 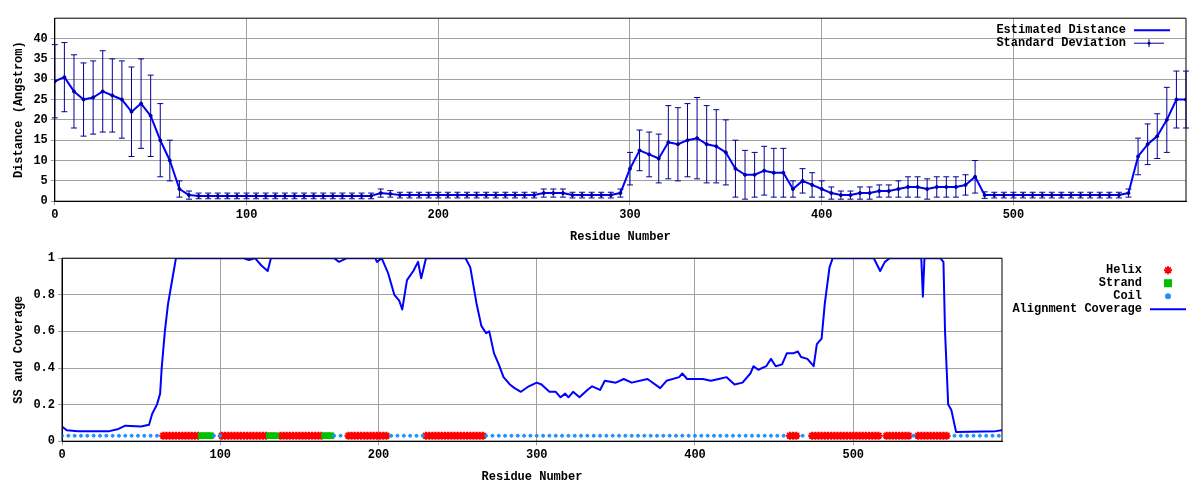 What do you see at coordinates (1077, 309) in the screenshot?
I see `legend-label: Alignment Coverage` at bounding box center [1077, 309].